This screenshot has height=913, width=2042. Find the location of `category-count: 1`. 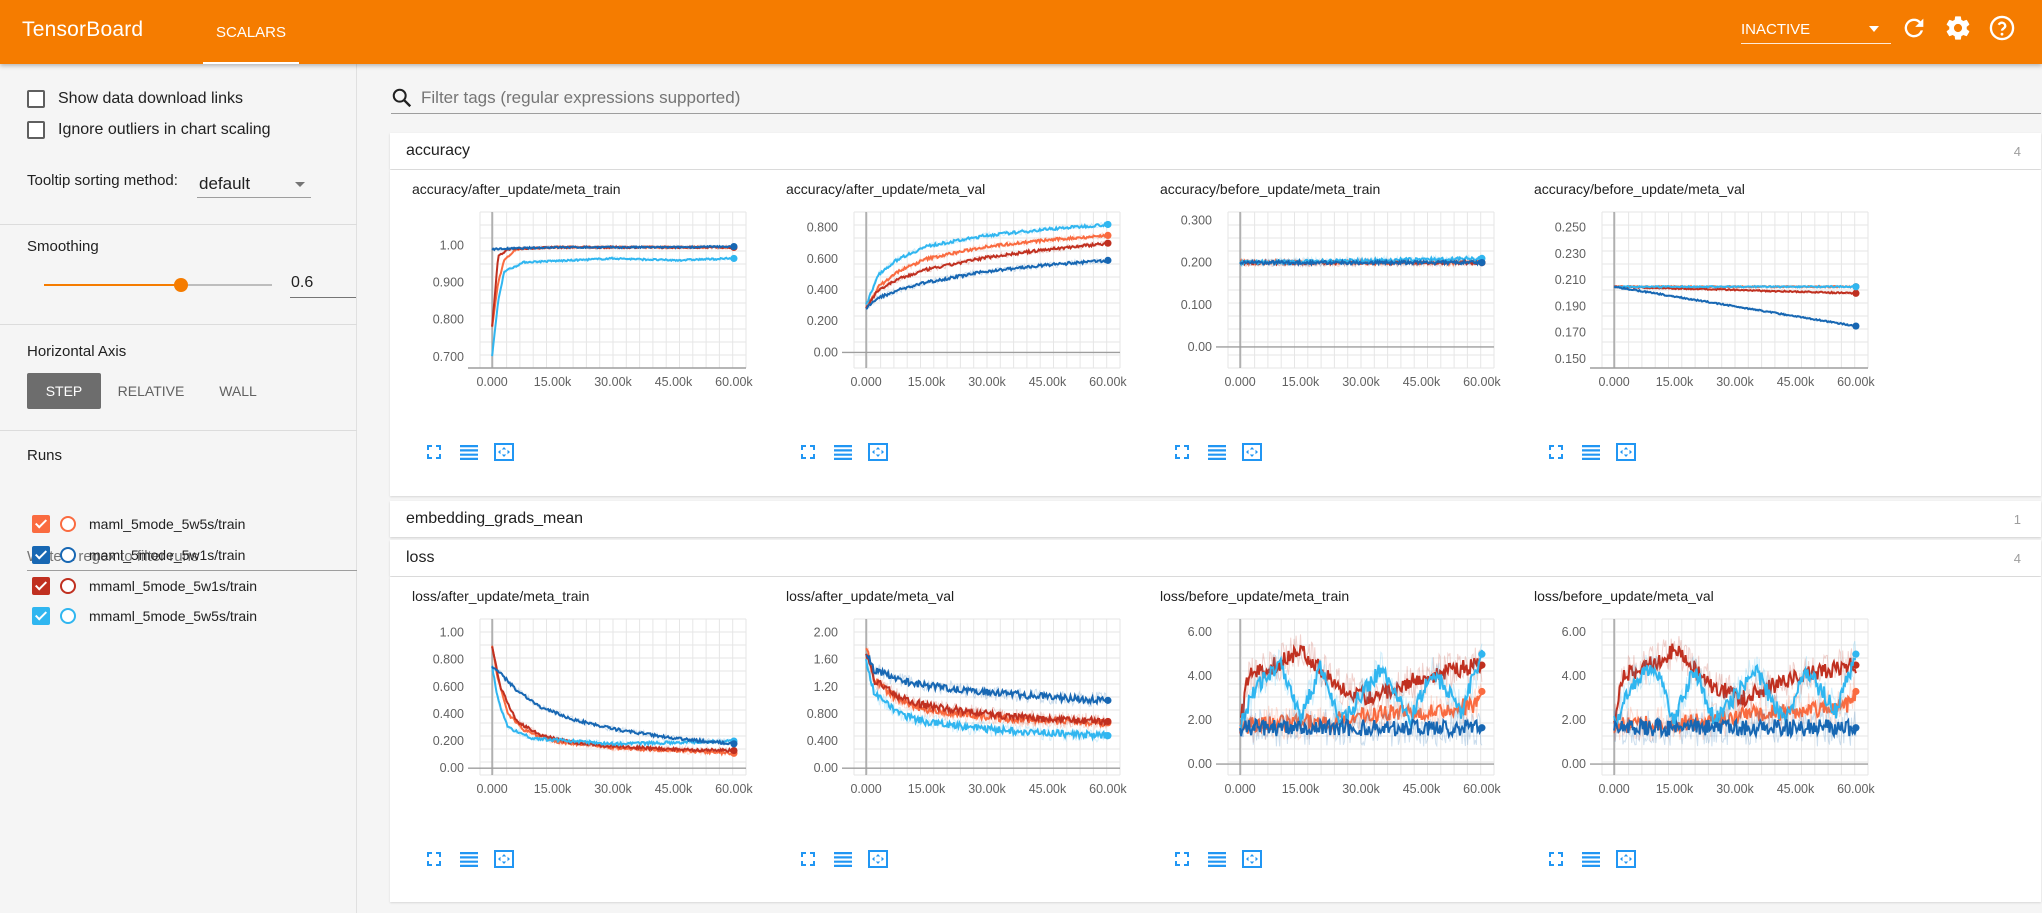

category-count: 1 is located at coordinates (2017, 519).